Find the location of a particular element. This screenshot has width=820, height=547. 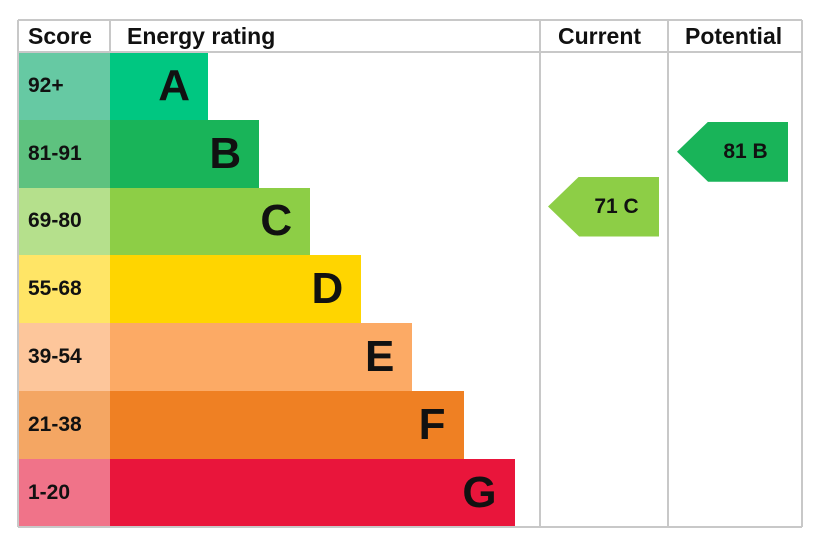

header-current: Current is located at coordinates (600, 36).